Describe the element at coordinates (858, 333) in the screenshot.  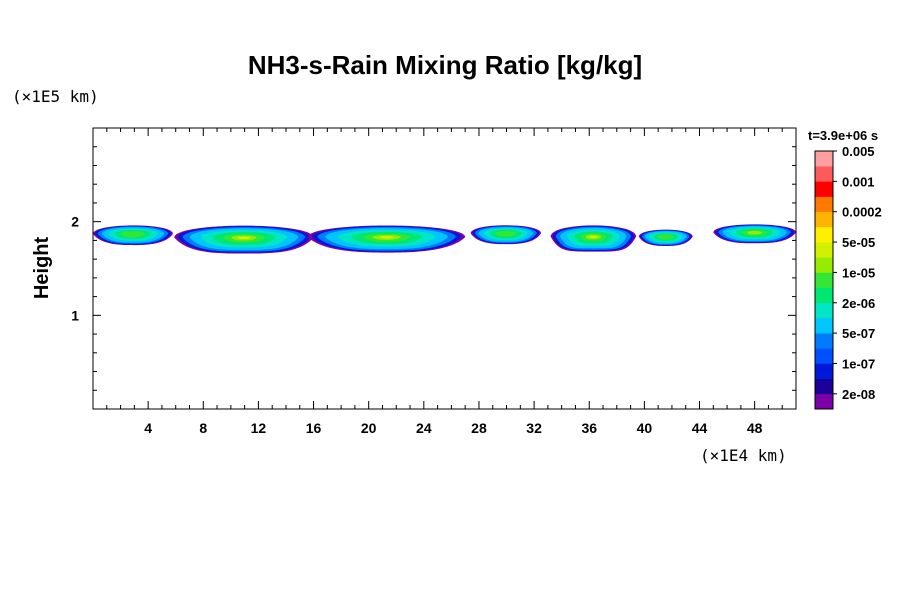
I see `colorbar-label: 5e-07` at that location.